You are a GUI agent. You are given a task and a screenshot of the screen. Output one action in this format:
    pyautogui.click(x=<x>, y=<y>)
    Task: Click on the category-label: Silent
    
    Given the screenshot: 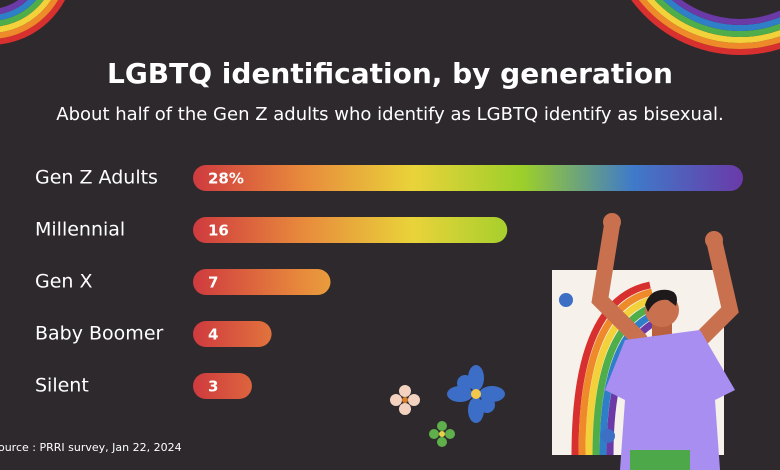 What is the action you would take?
    pyautogui.click(x=62, y=386)
    